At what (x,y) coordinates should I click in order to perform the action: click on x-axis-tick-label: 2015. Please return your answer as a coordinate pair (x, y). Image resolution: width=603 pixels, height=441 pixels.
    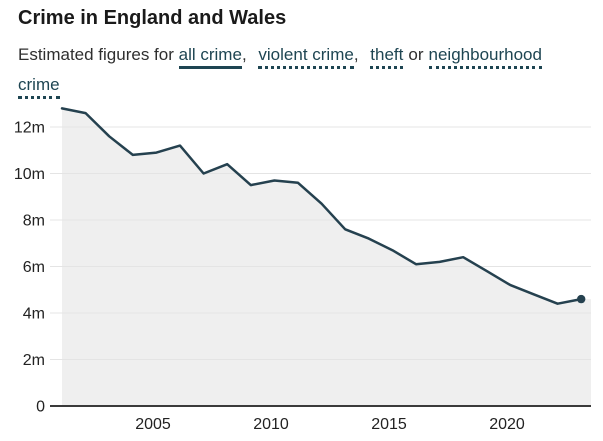
    Looking at the image, I should click on (389, 424).